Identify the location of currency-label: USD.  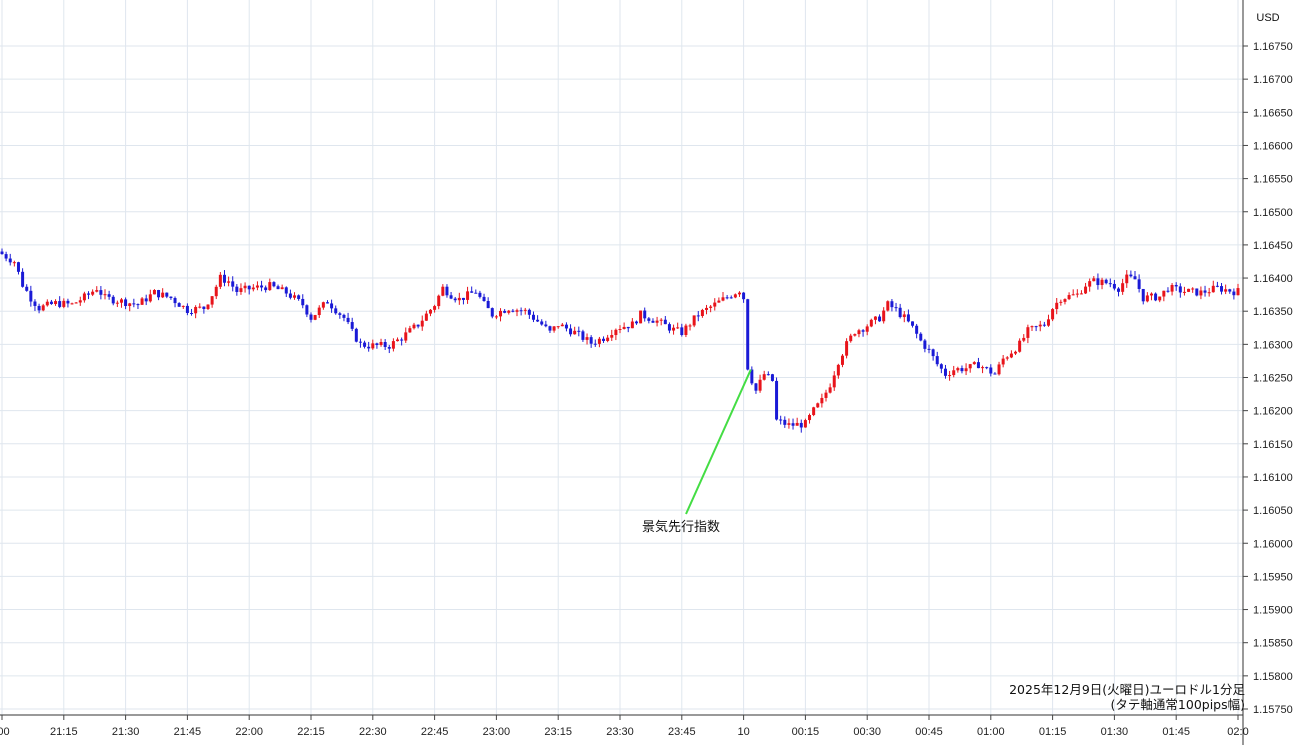
(1267, 18).